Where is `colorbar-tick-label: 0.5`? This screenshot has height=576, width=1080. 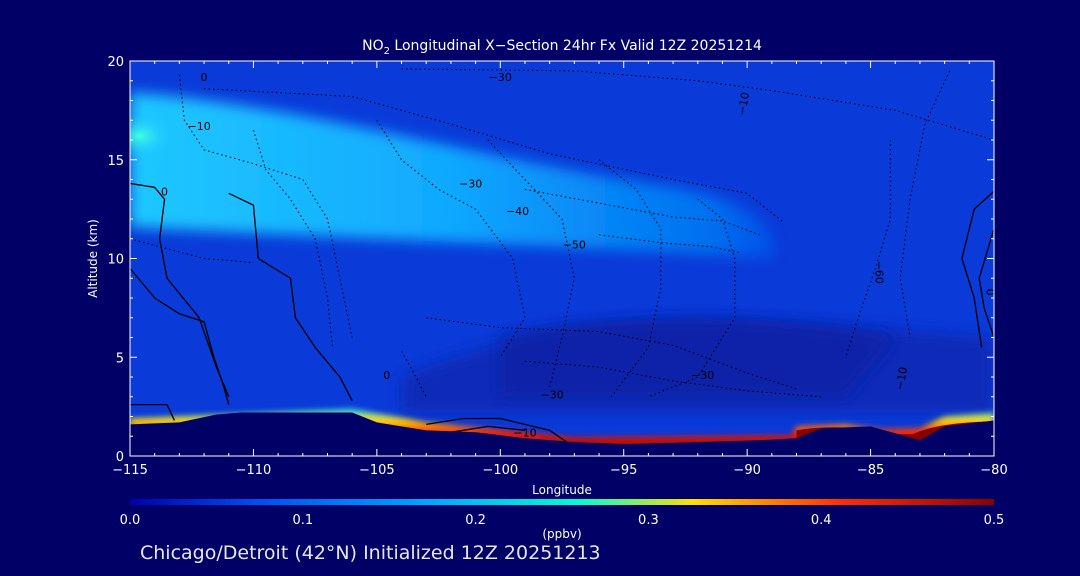 colorbar-tick-label: 0.5 is located at coordinates (994, 520).